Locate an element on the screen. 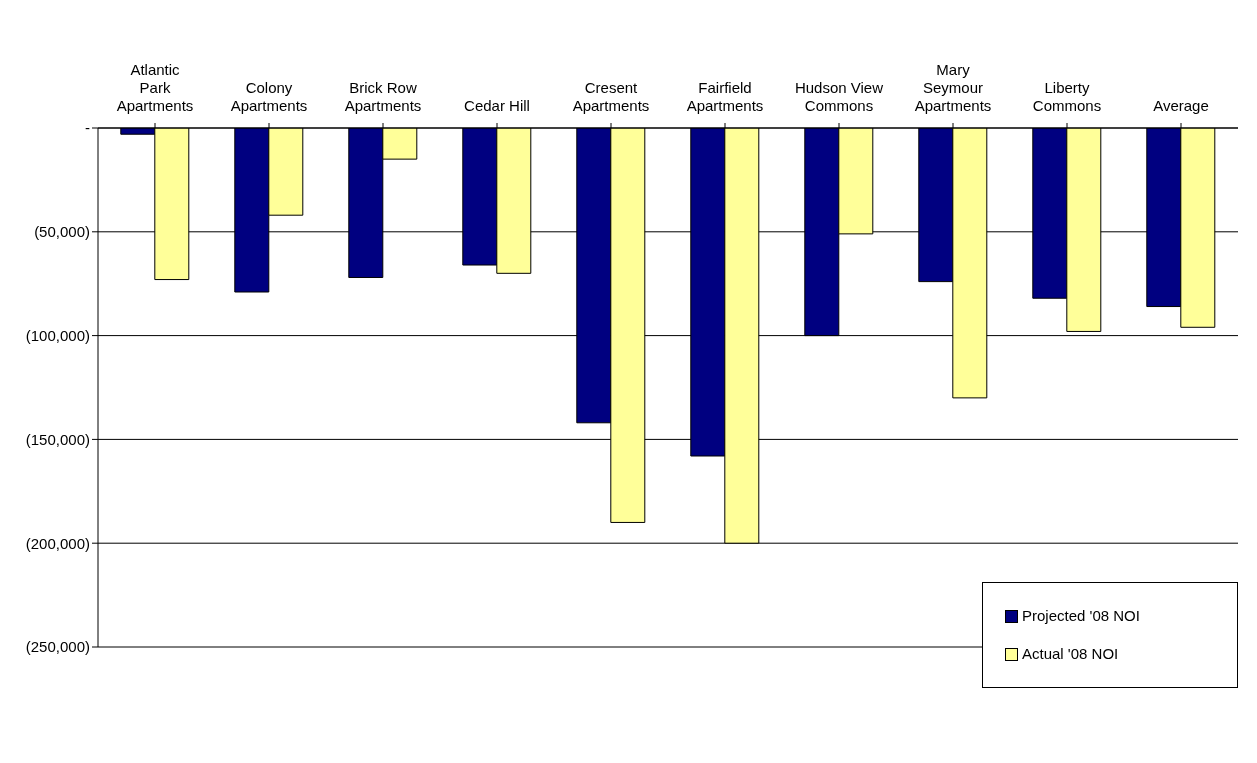 The width and height of the screenshot is (1257, 763). y-tick-label: (200,000) is located at coordinates (57, 543).